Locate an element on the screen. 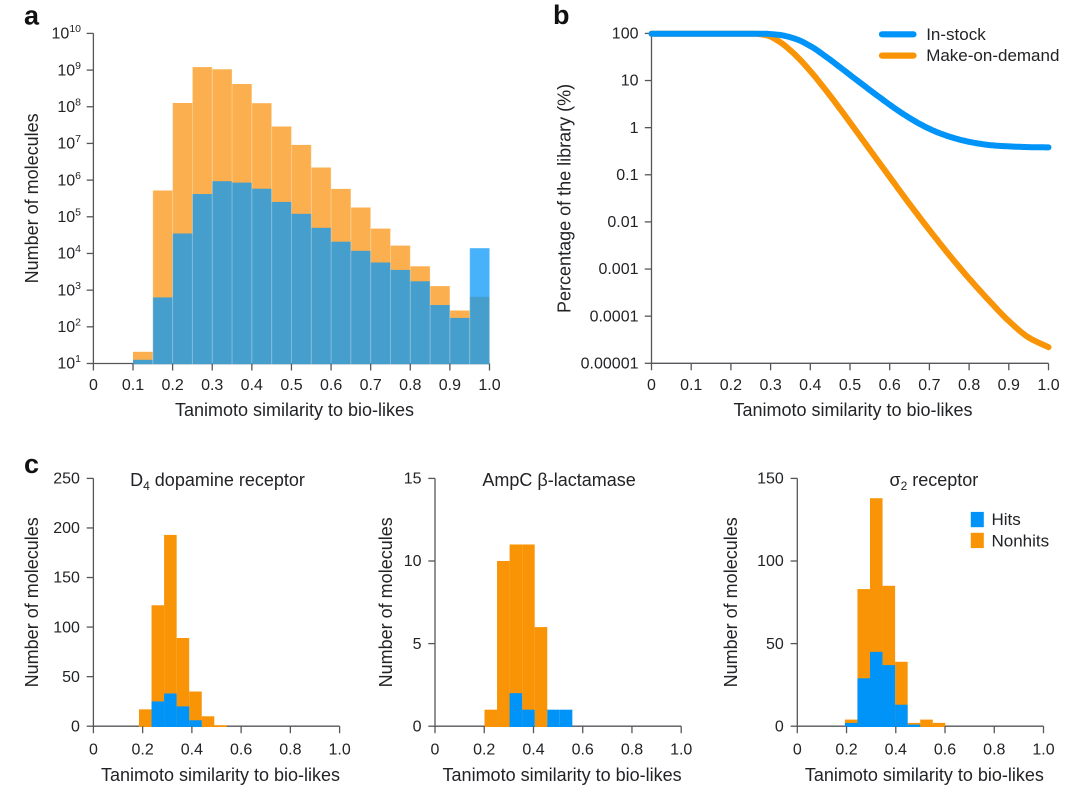 This screenshot has width=1080, height=791. svg-text: 0.0001 is located at coordinates (614, 316).